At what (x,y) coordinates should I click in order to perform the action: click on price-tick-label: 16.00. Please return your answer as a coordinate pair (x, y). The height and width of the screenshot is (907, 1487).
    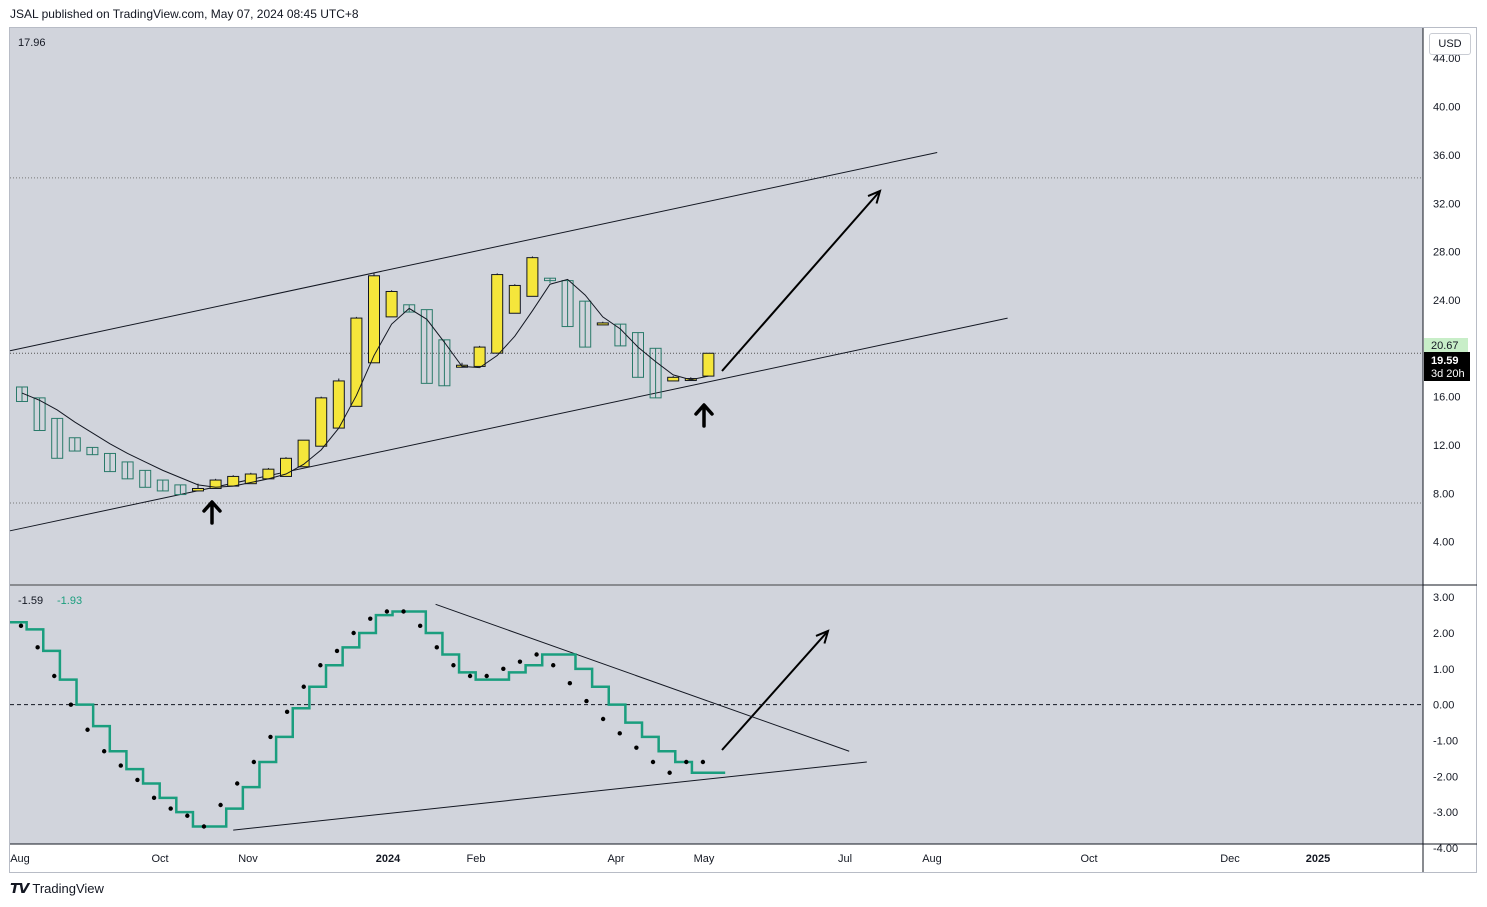
    Looking at the image, I should click on (1447, 398).